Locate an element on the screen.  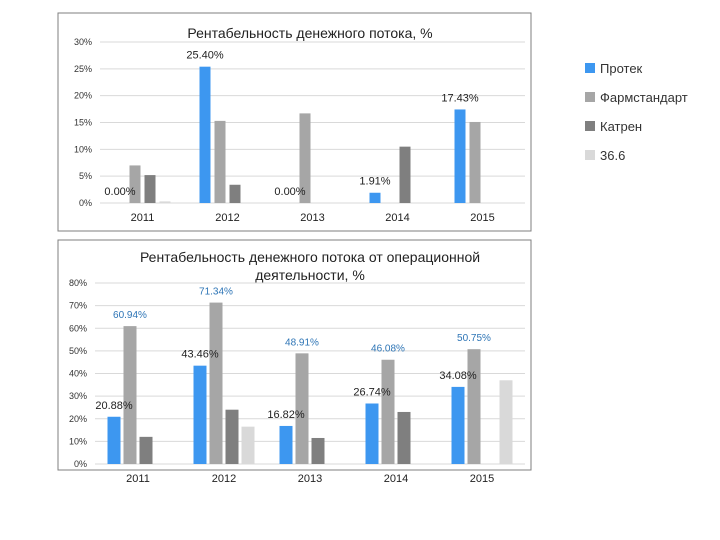
chart-2-title-line-2: деятельности, % is located at coordinates (310, 275).